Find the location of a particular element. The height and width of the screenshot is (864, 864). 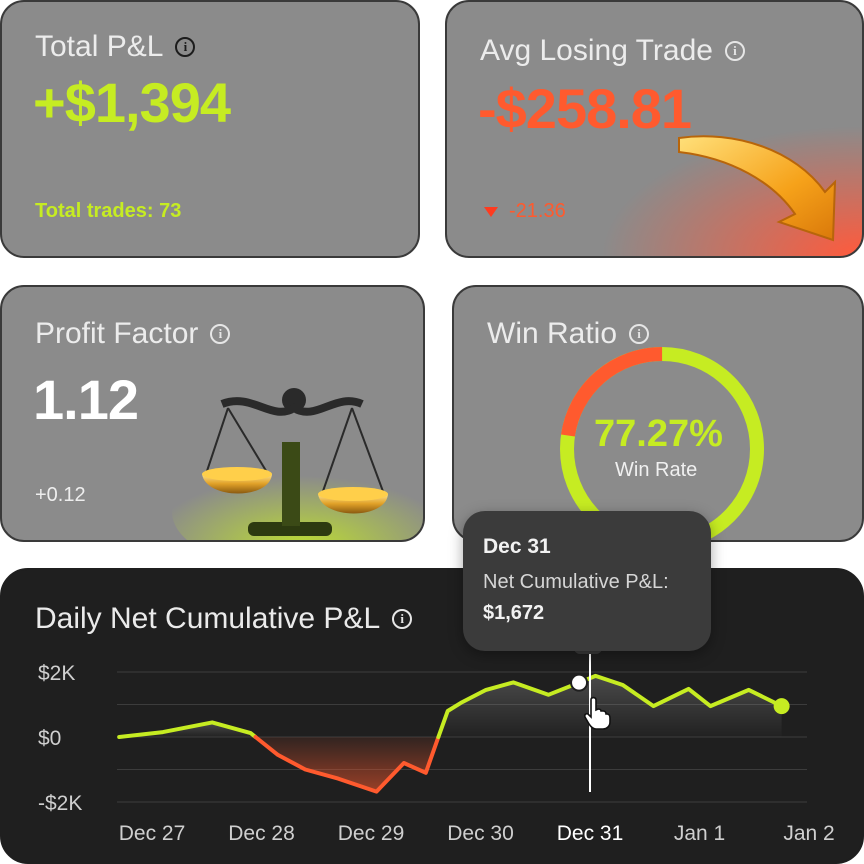

series-line-positive is located at coordinates (187, 729).